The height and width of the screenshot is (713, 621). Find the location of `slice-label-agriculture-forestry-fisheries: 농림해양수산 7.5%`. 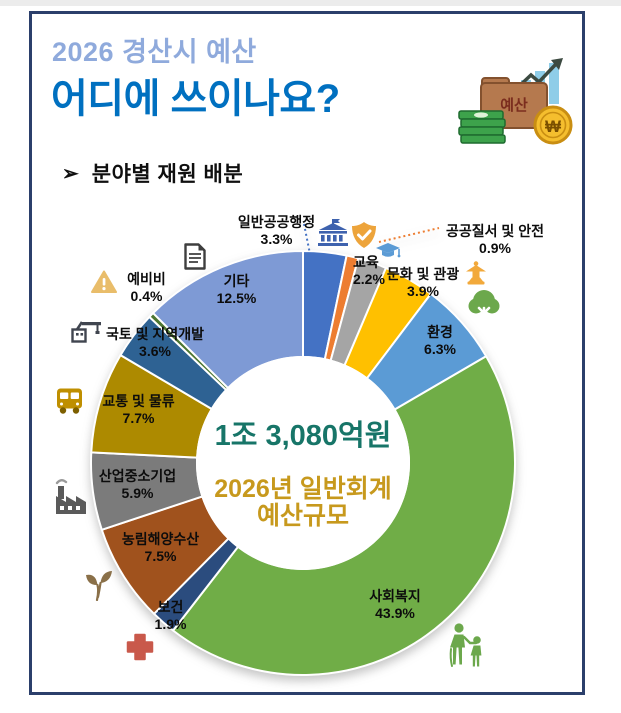

slice-label-agriculture-forestry-fisheries: 농림해양수산 7.5% is located at coordinates (160, 548).